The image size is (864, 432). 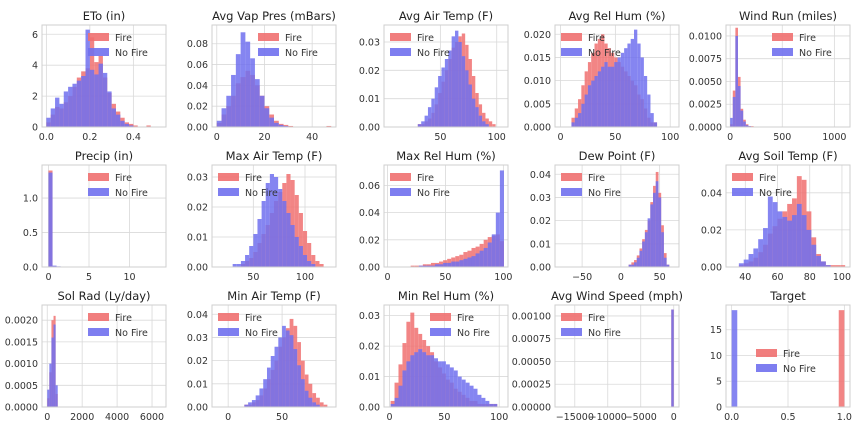 I want to click on chart-title: Max Rel Hum (%), so click(x=446, y=156).